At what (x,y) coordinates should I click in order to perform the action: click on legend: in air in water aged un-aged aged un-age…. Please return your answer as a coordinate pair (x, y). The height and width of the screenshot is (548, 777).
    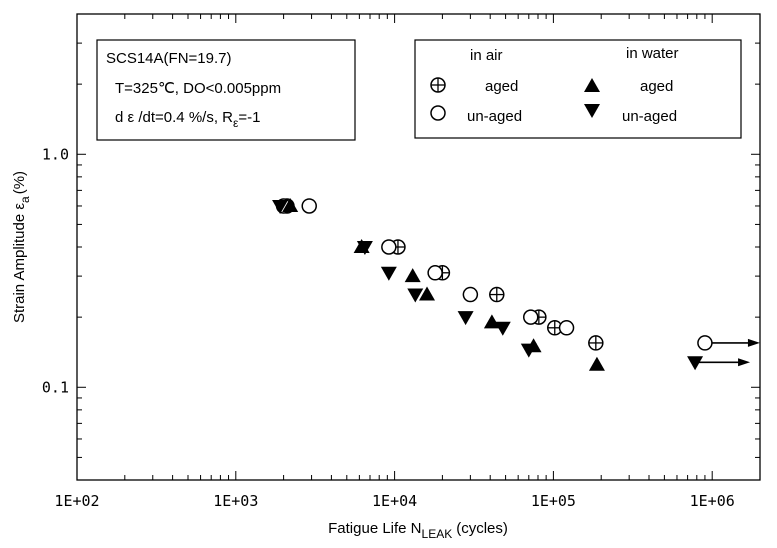
    Looking at the image, I should click on (578, 89).